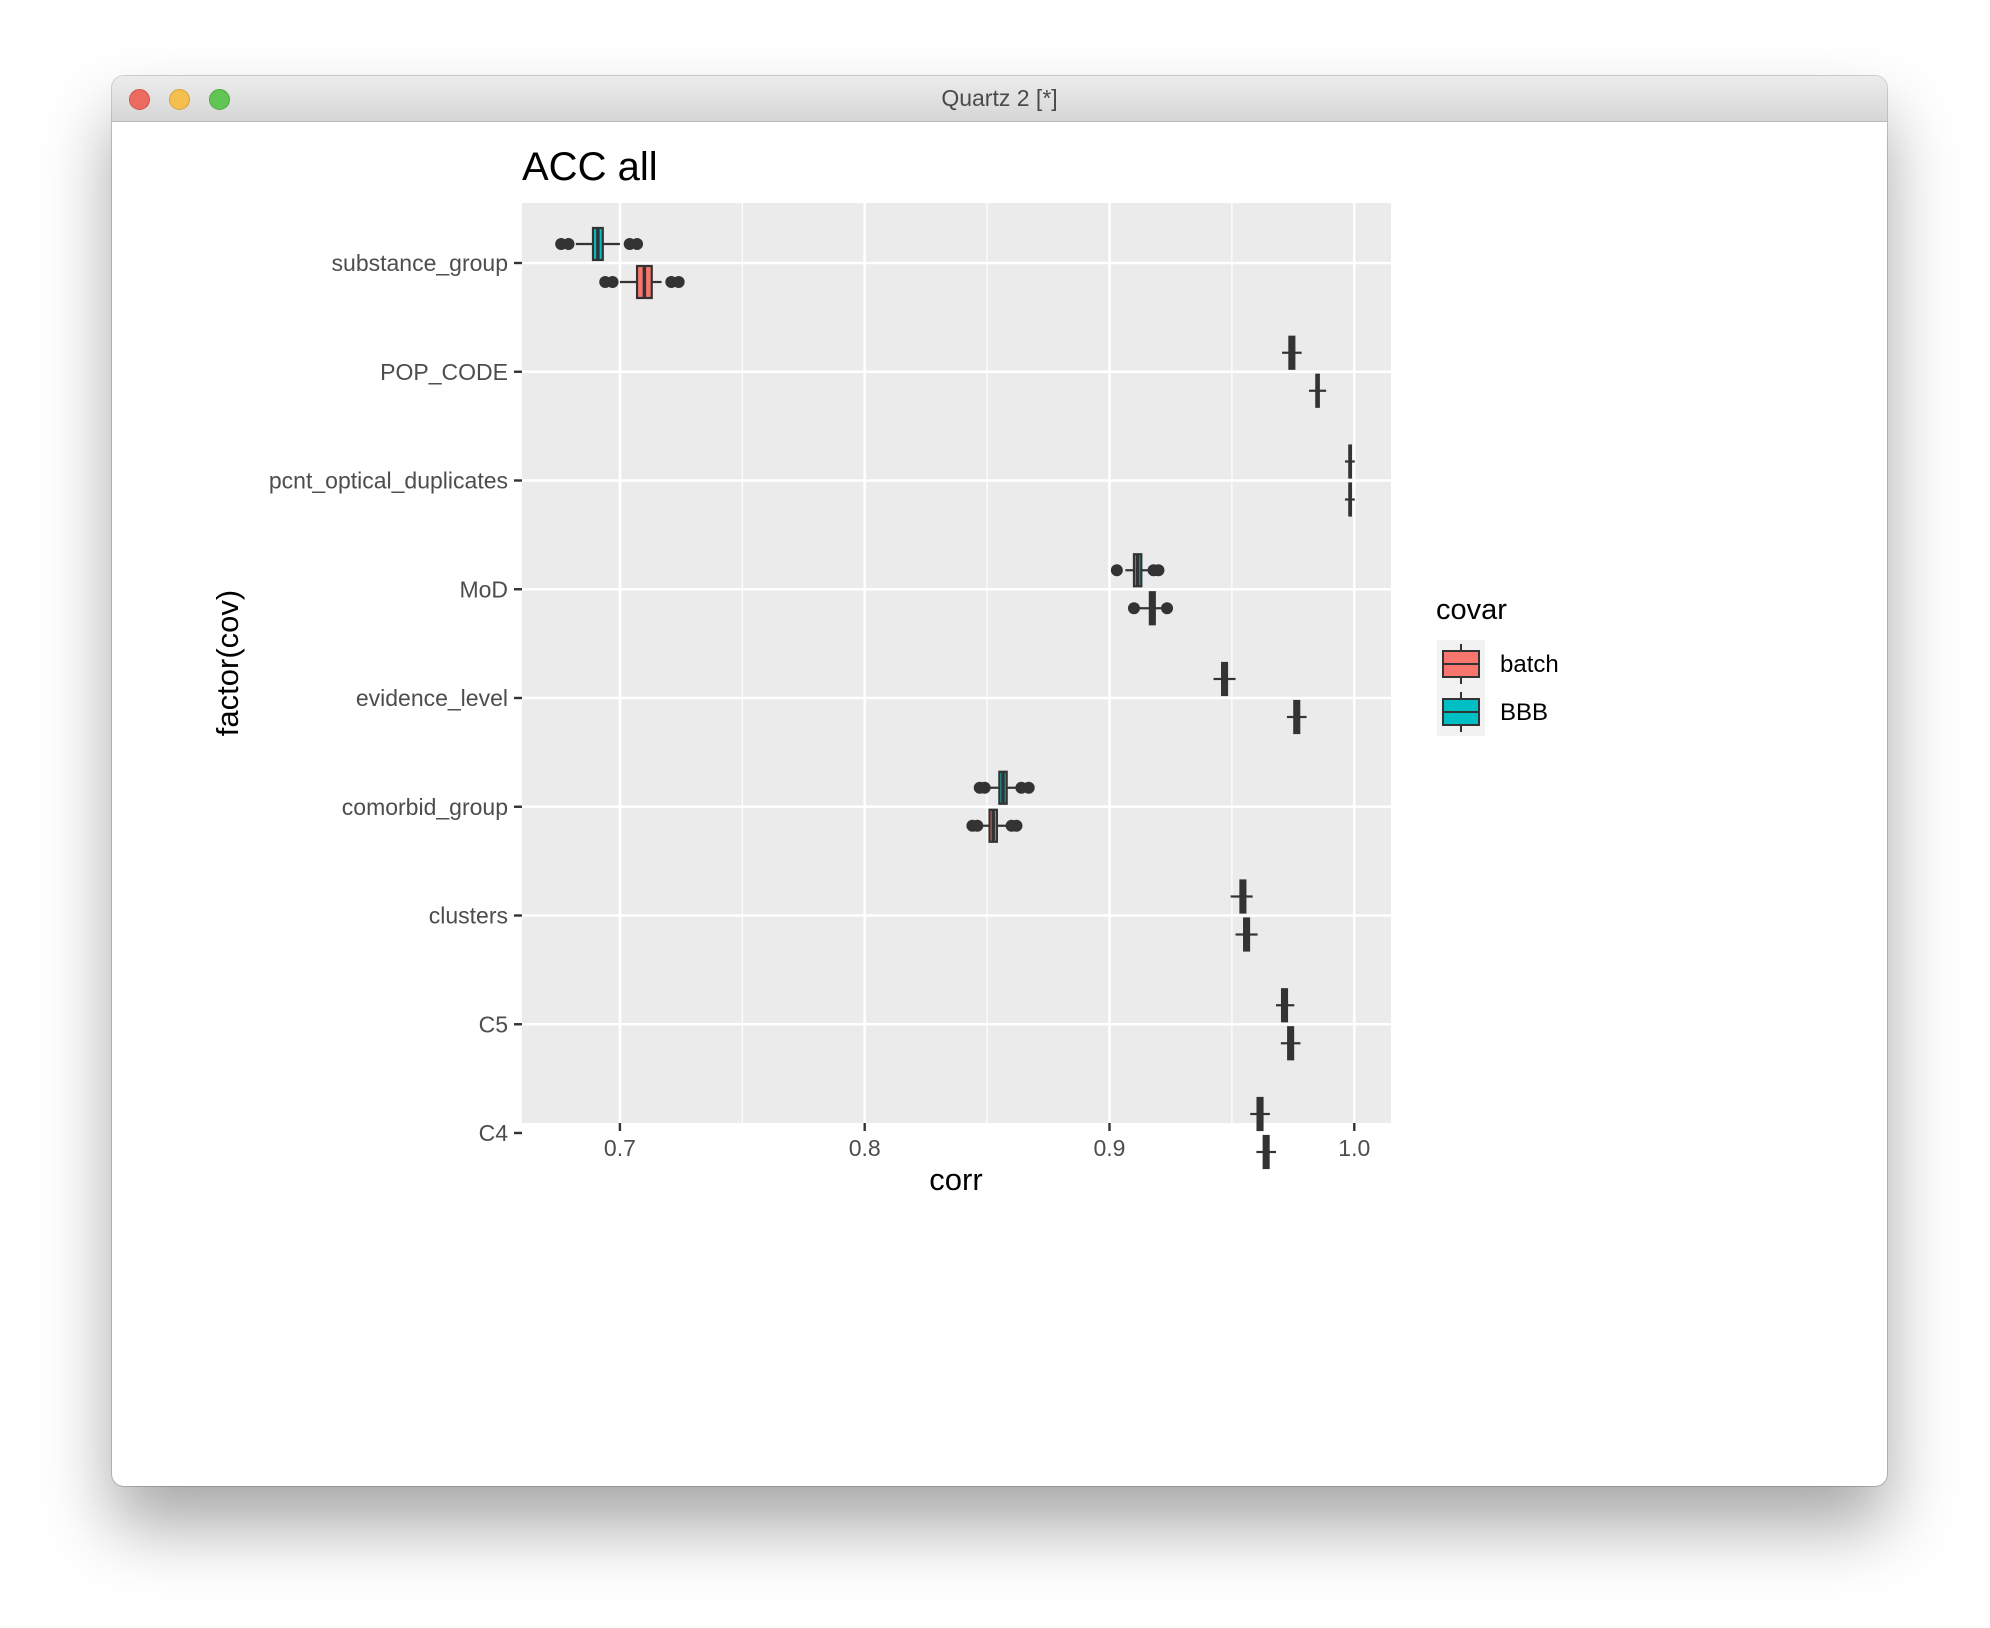  Describe the element at coordinates (179, 99) in the screenshot. I see `minimize-window-button` at that location.